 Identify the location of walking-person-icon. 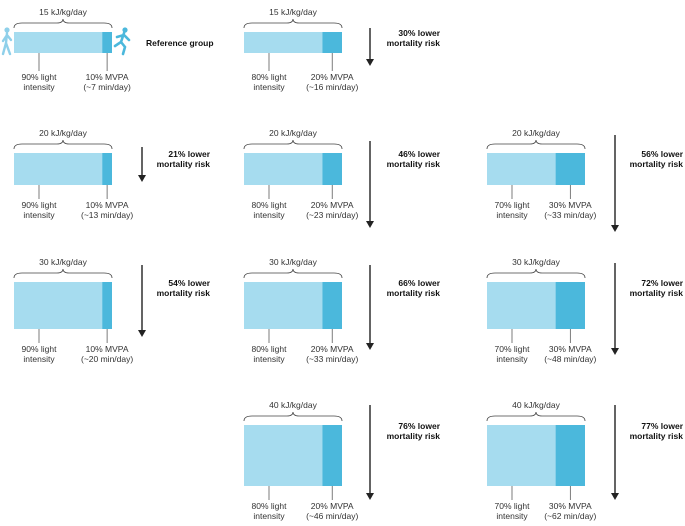
(7, 41).